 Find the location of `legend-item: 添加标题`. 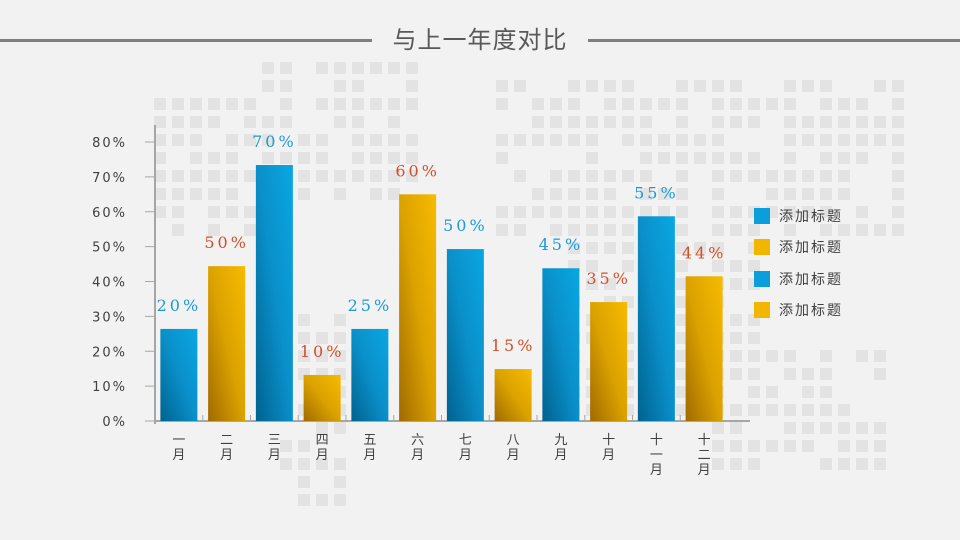

legend-item: 添加标题 is located at coordinates (798, 216).